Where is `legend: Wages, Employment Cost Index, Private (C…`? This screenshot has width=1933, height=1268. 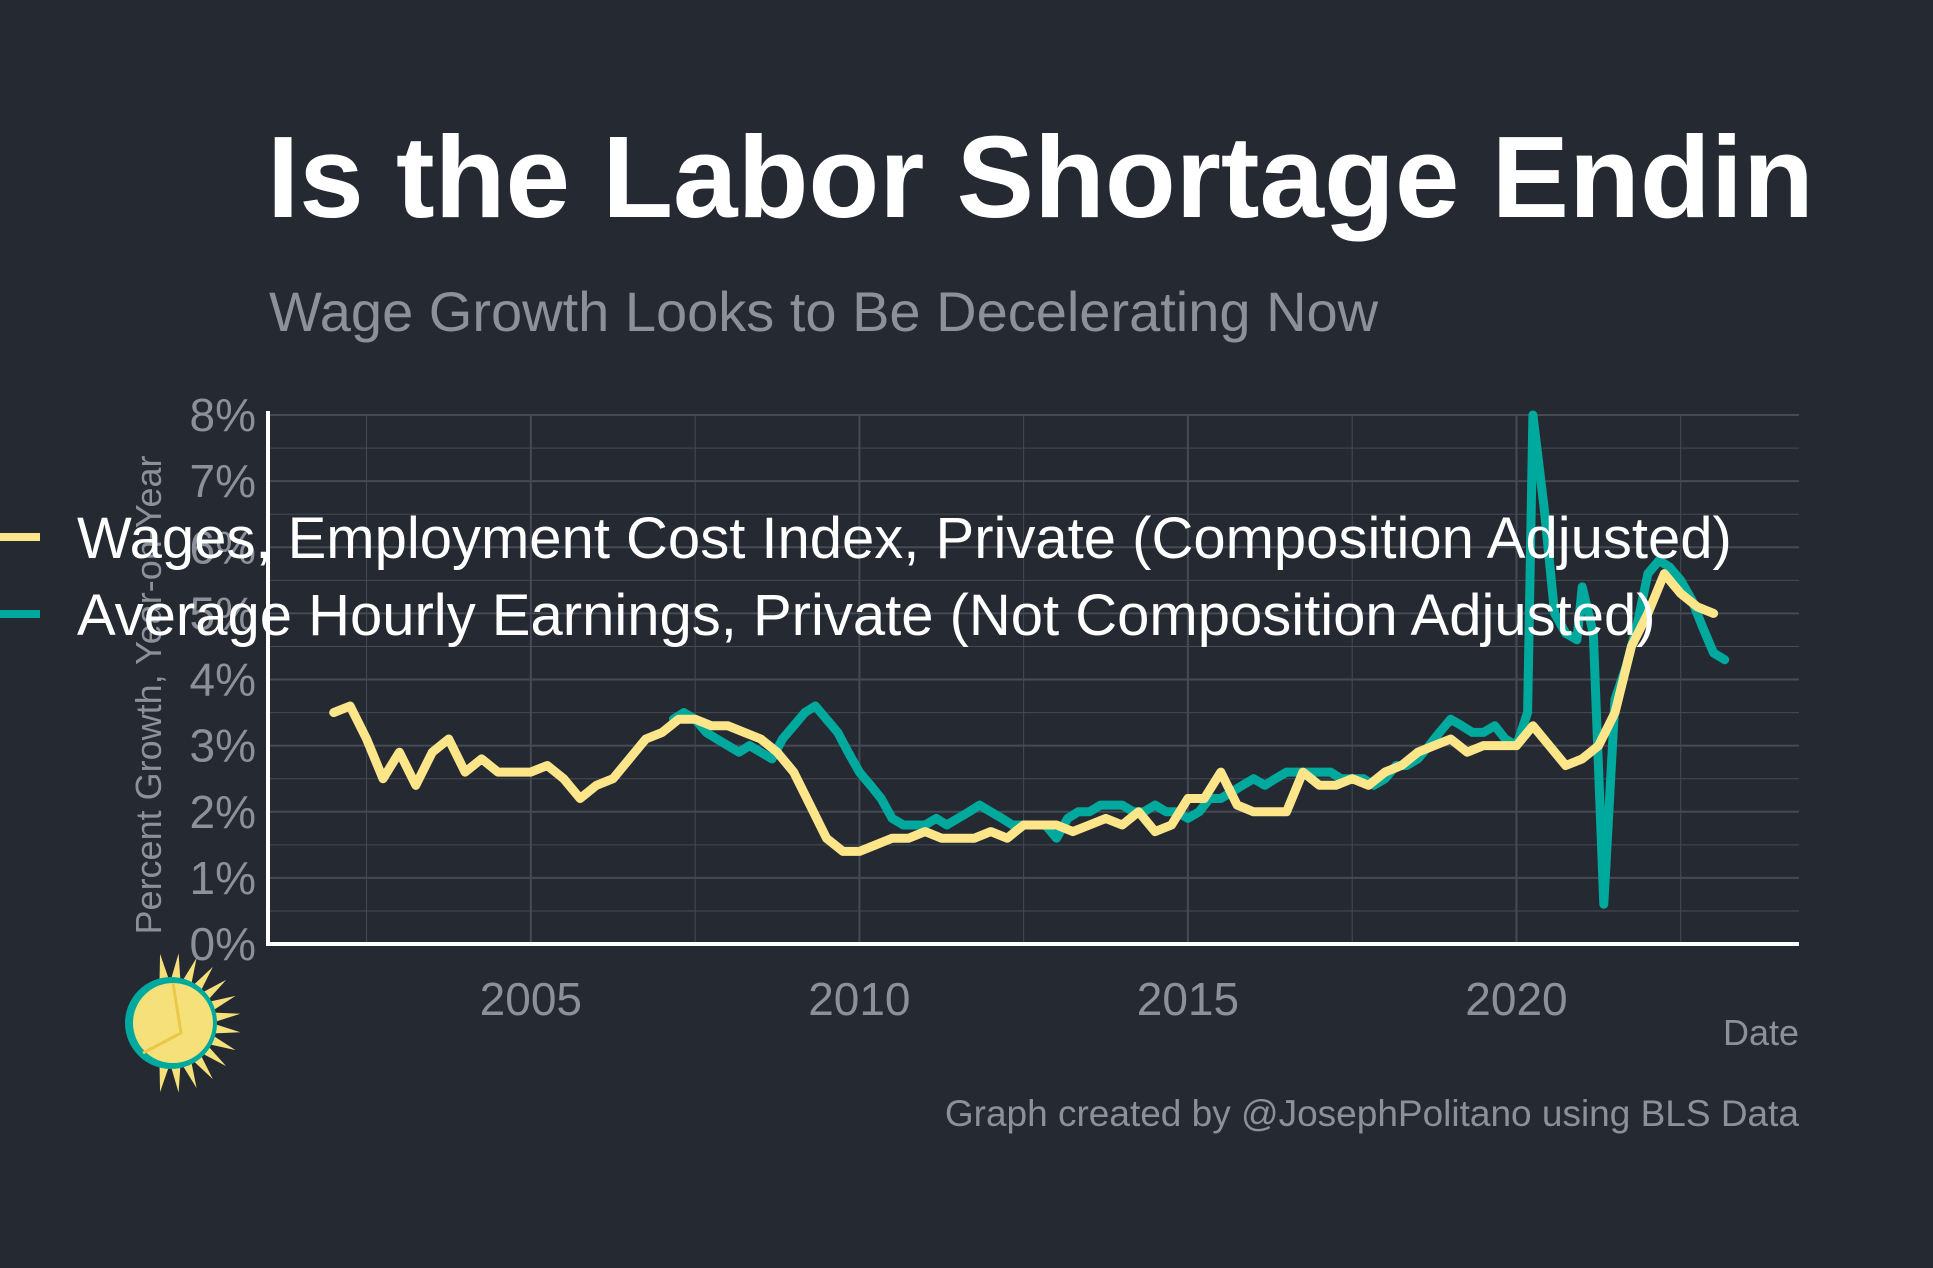
legend: Wages, Employment Cost Index, Private (C… is located at coordinates (866, 577).